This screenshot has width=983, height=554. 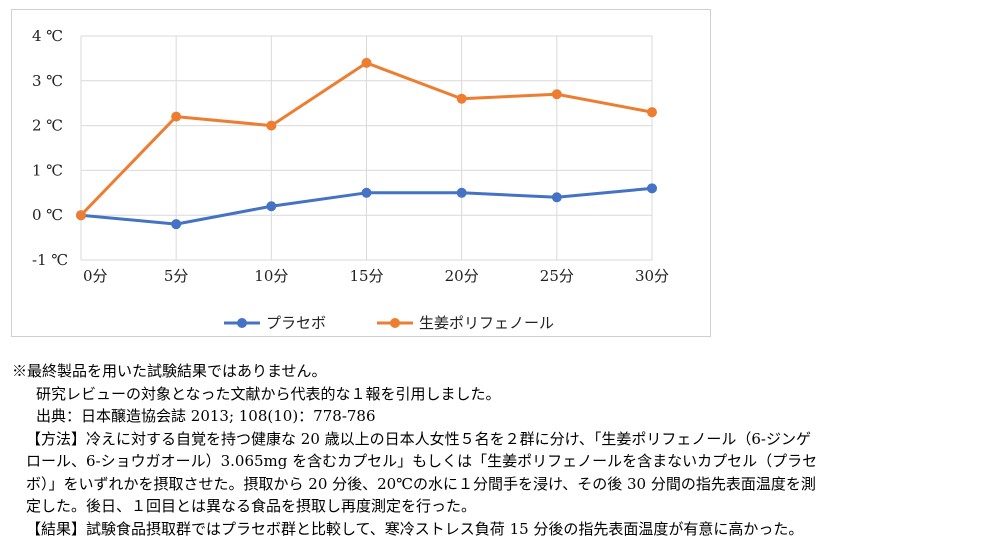 I want to click on x-tick-label: 30分, so click(x=652, y=276).